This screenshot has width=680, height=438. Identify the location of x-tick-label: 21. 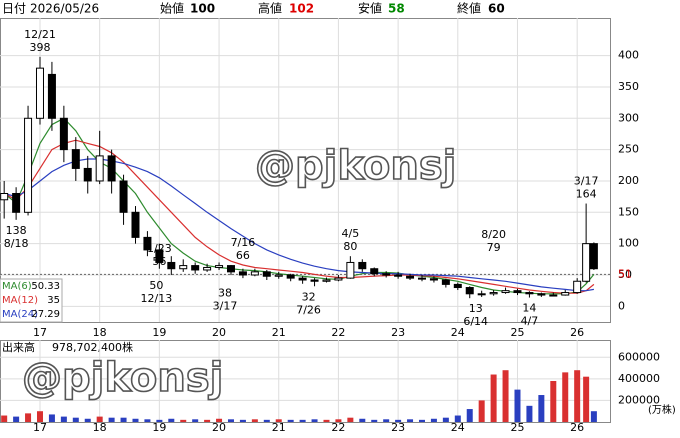
(279, 332).